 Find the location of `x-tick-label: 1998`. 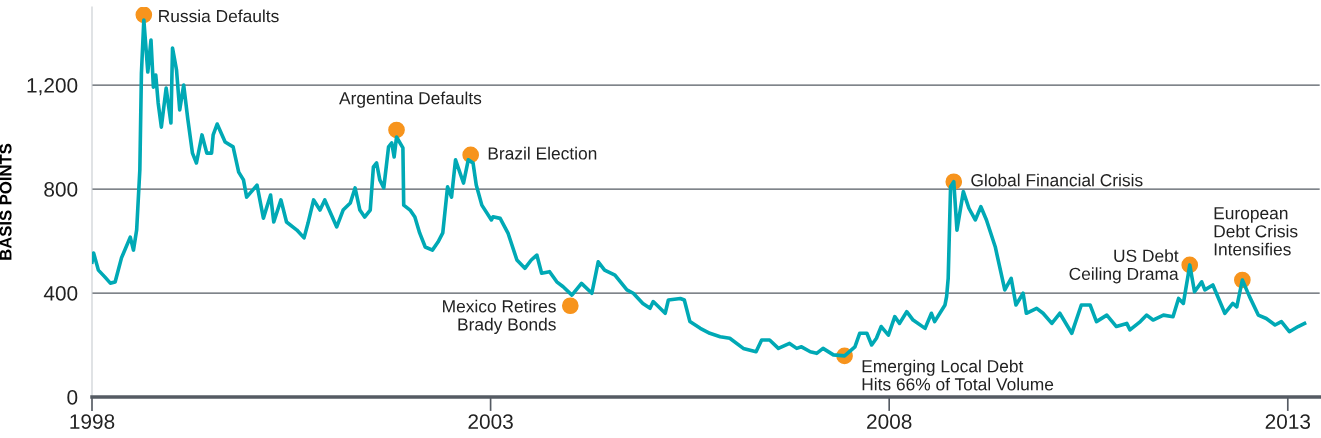

x-tick-label: 1998 is located at coordinates (92, 421).